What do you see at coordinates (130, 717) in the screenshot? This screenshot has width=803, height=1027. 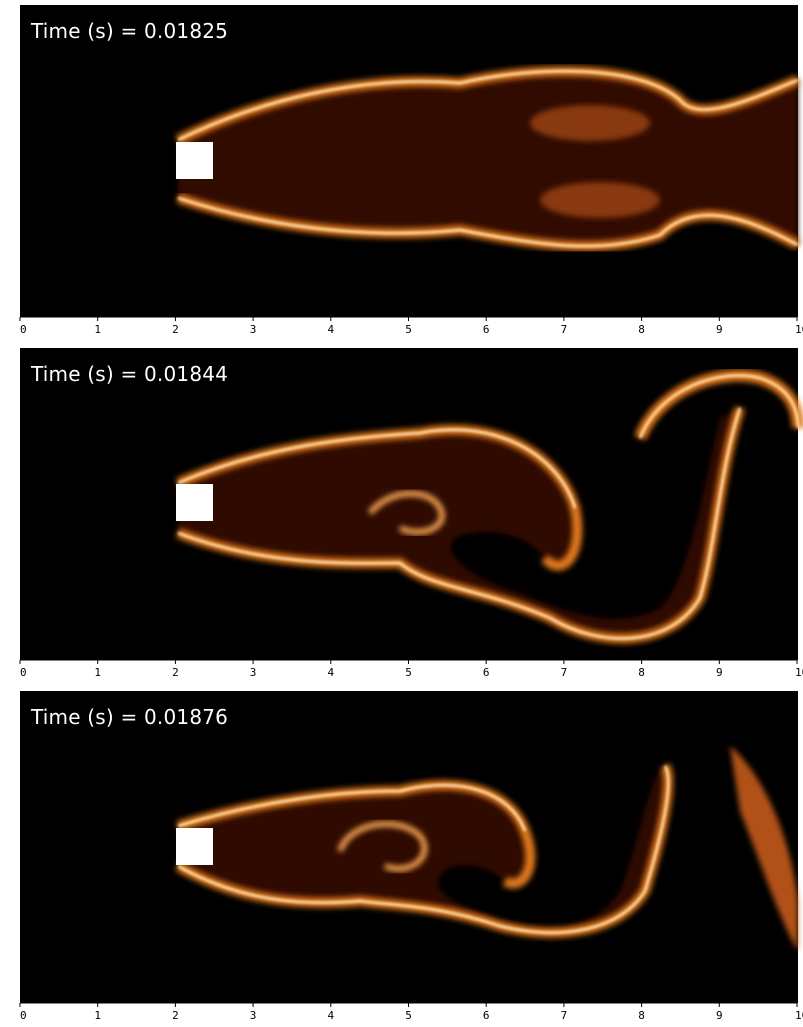 I see `time-label: Time (s) = 0.01876` at bounding box center [130, 717].